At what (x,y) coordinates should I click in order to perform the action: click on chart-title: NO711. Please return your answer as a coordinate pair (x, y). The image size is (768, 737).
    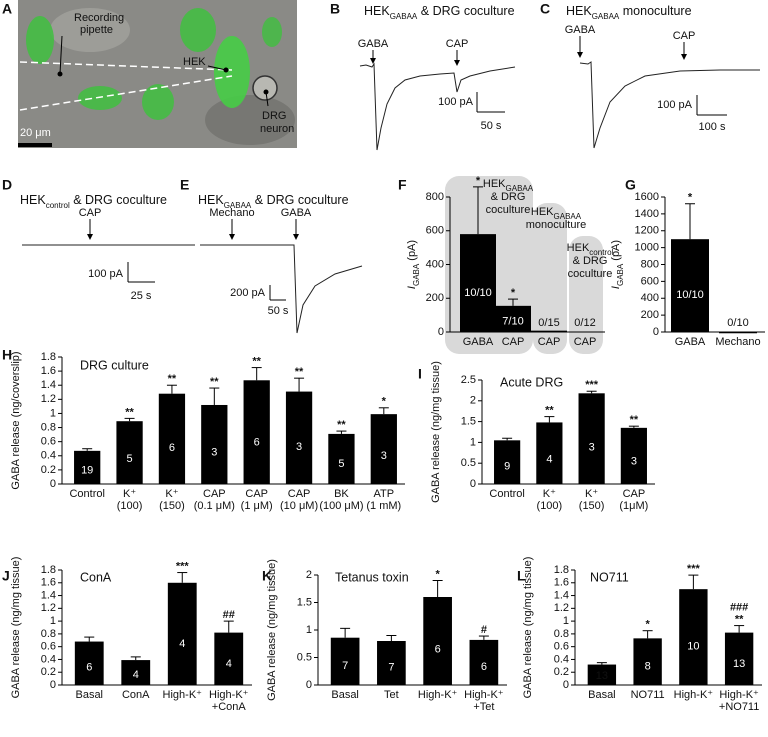
    Looking at the image, I should click on (609, 577).